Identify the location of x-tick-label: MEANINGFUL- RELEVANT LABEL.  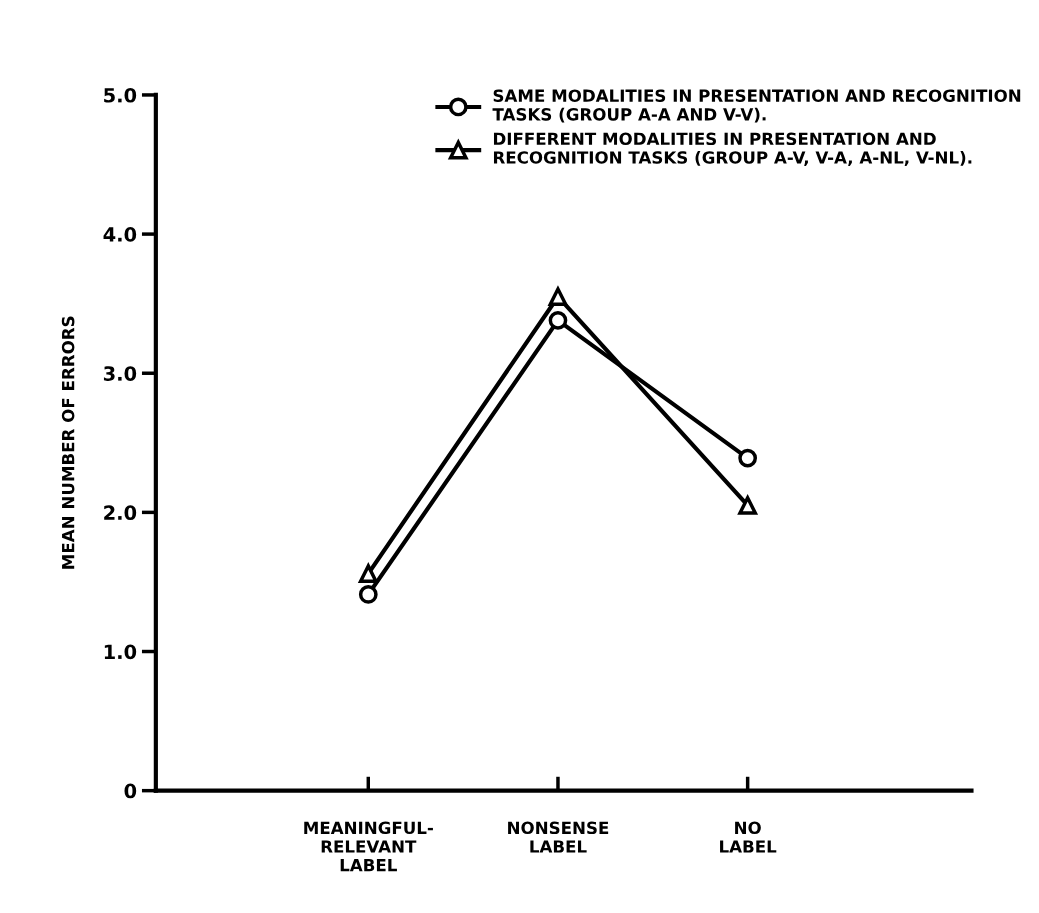
(368, 846).